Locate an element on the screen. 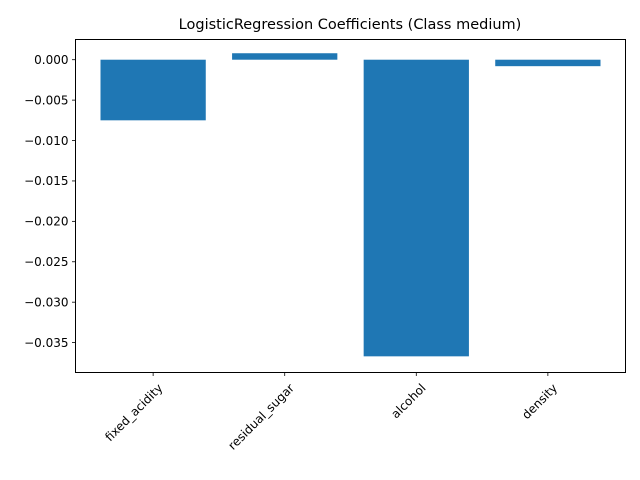  y-tick-label: −0.025 is located at coordinates (46, 262).